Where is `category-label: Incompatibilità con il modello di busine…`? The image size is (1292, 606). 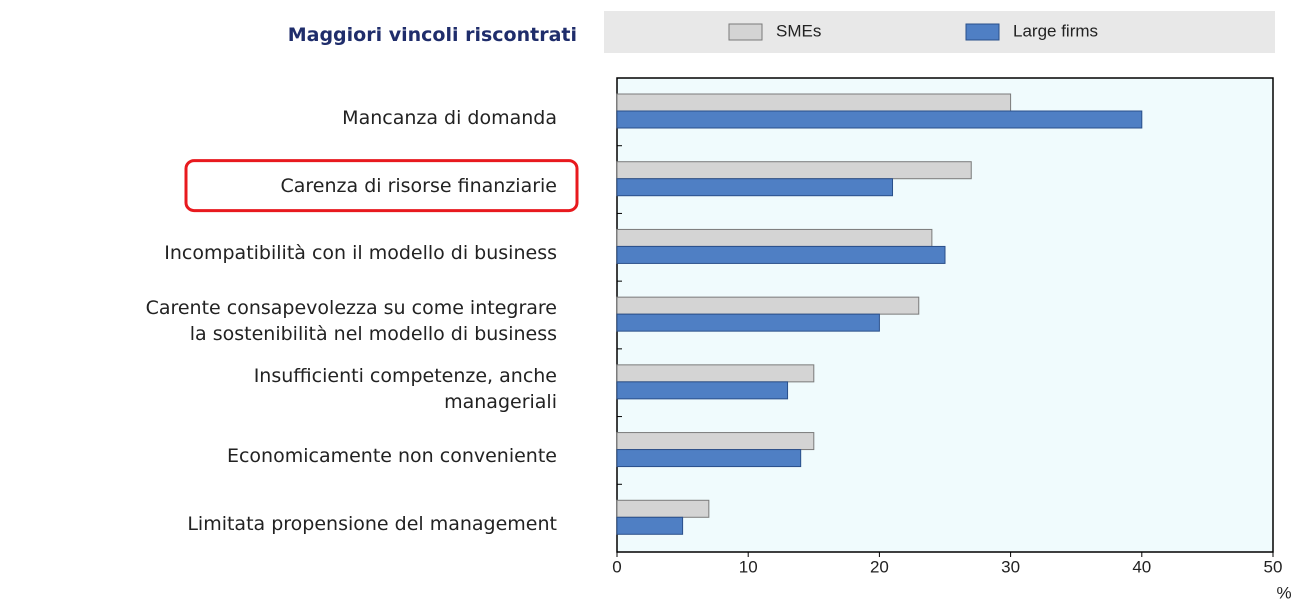 category-label: Incompatibilità con il modello di busine… is located at coordinates (360, 253).